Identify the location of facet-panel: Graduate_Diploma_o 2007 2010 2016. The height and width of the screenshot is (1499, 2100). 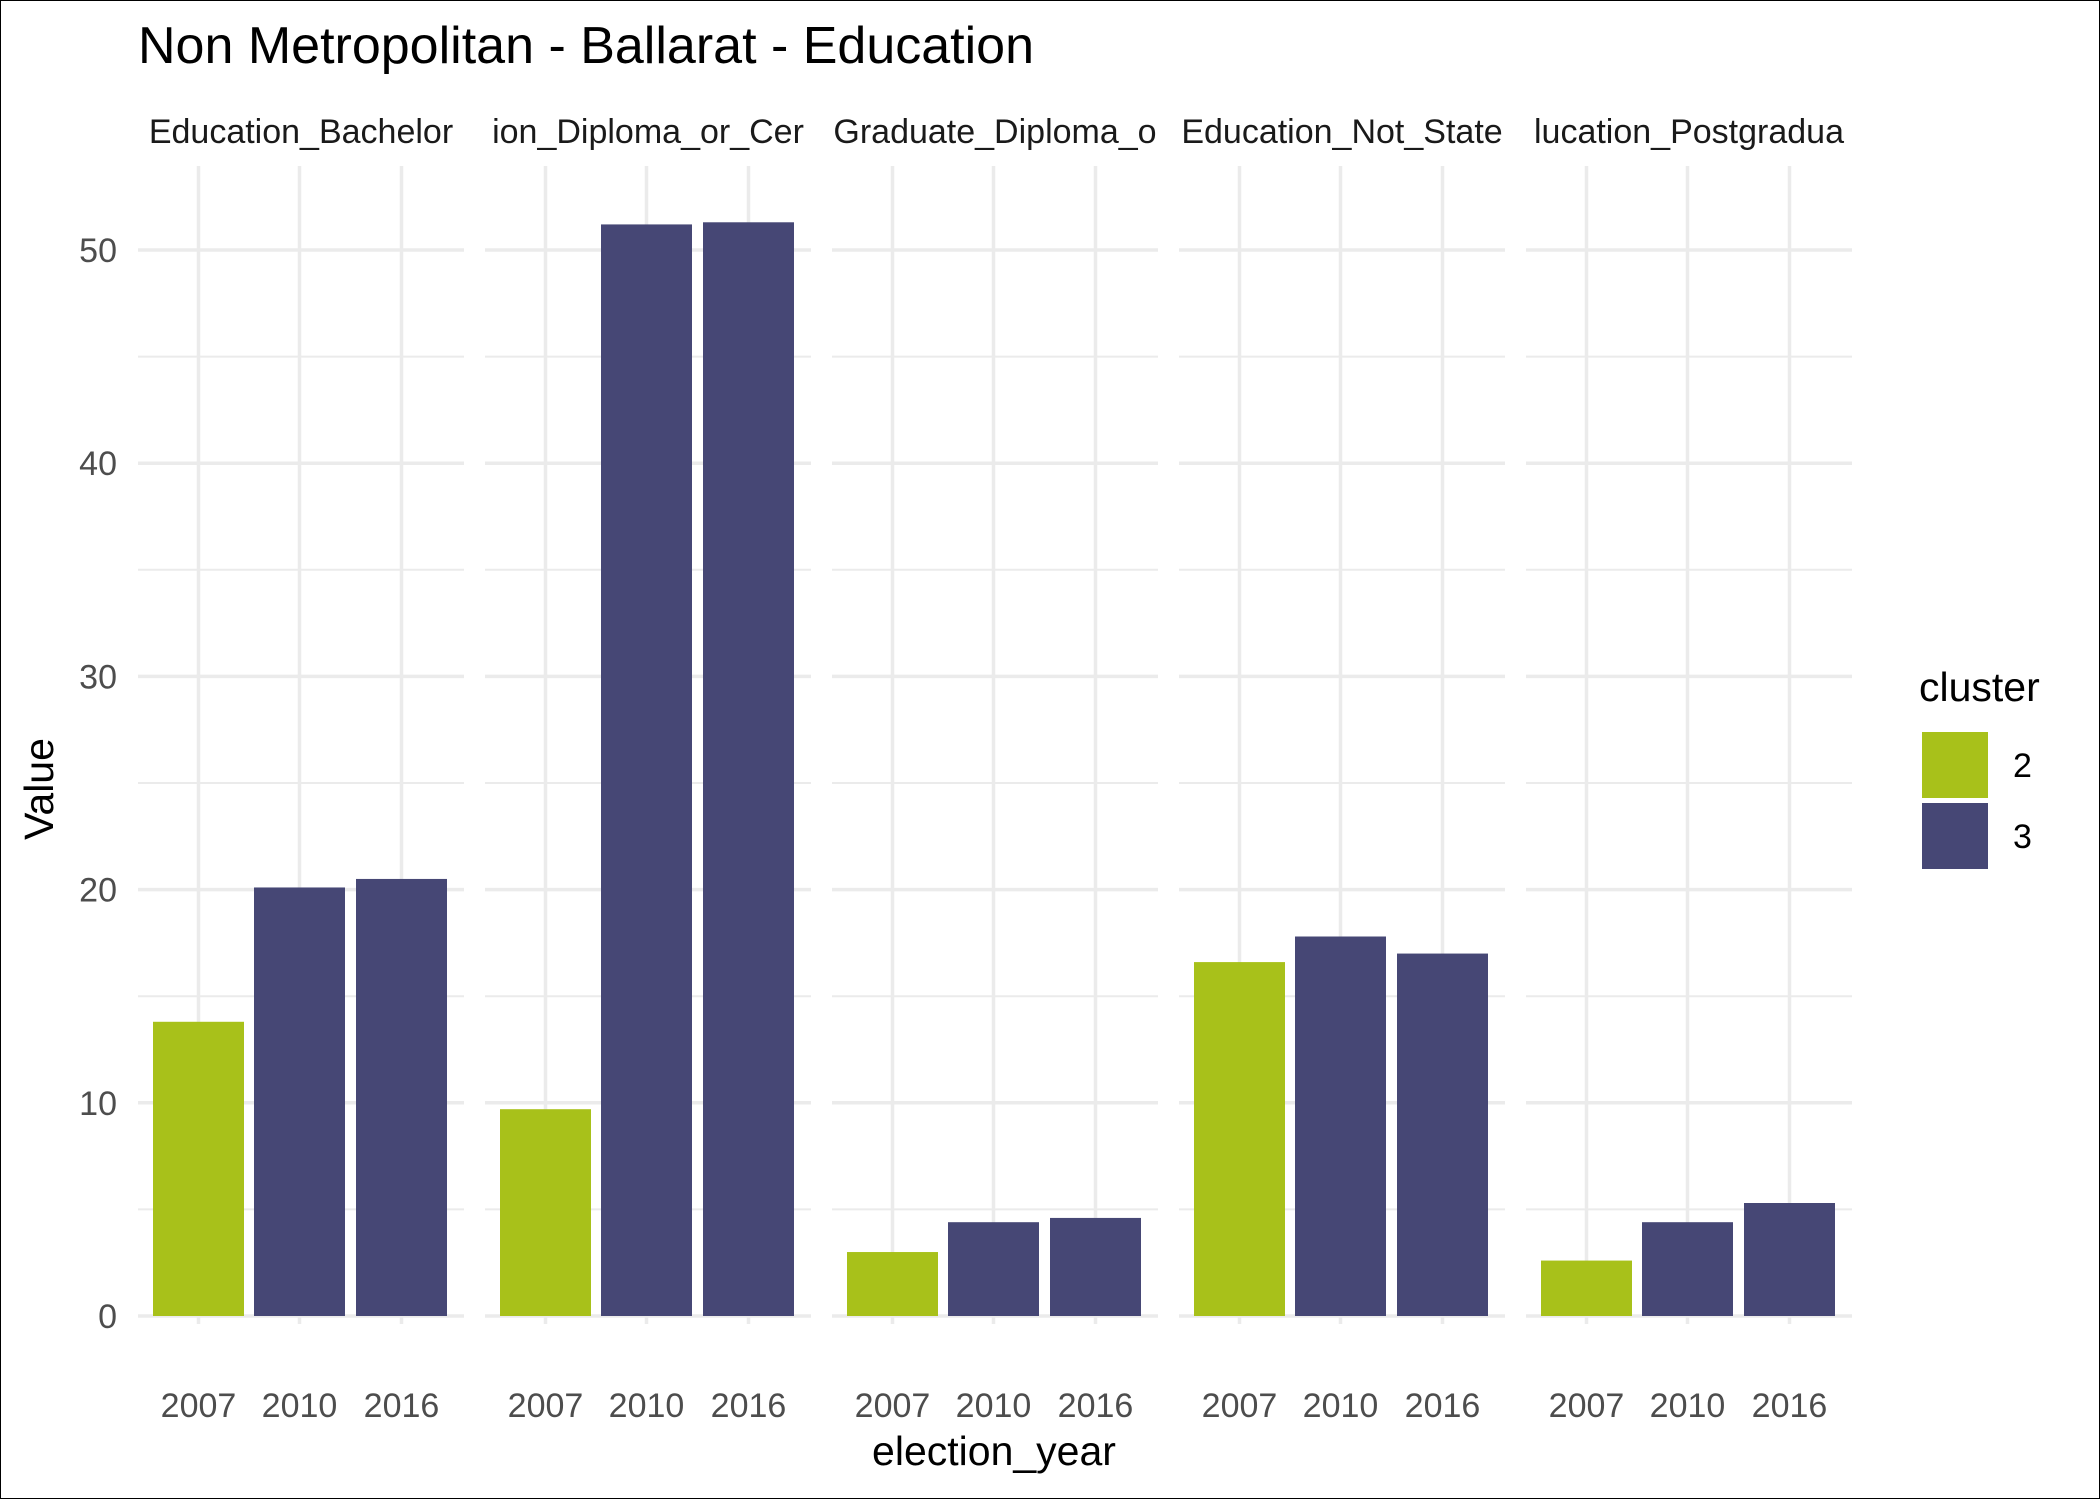
(995, 769).